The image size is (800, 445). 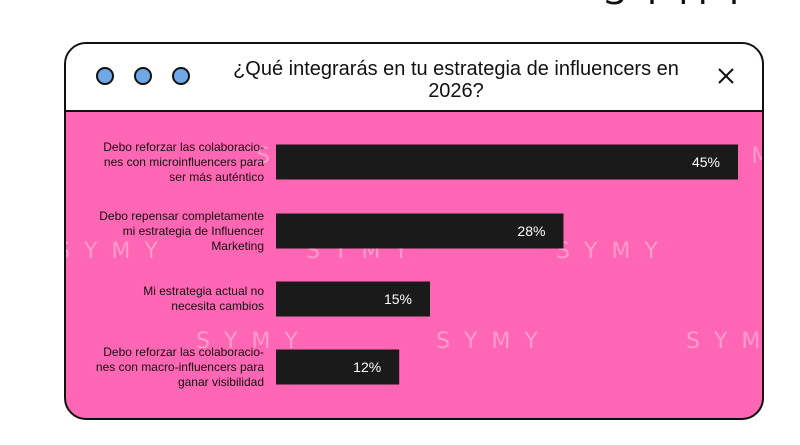 What do you see at coordinates (169, 299) in the screenshot?
I see `category-label: Mi estrategia actual no necesita cambios` at bounding box center [169, 299].